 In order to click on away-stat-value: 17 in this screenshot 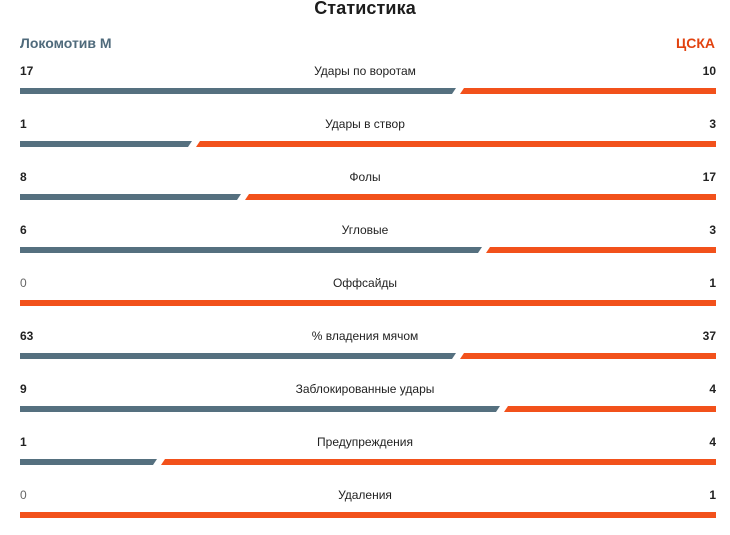, I will do `click(709, 177)`.